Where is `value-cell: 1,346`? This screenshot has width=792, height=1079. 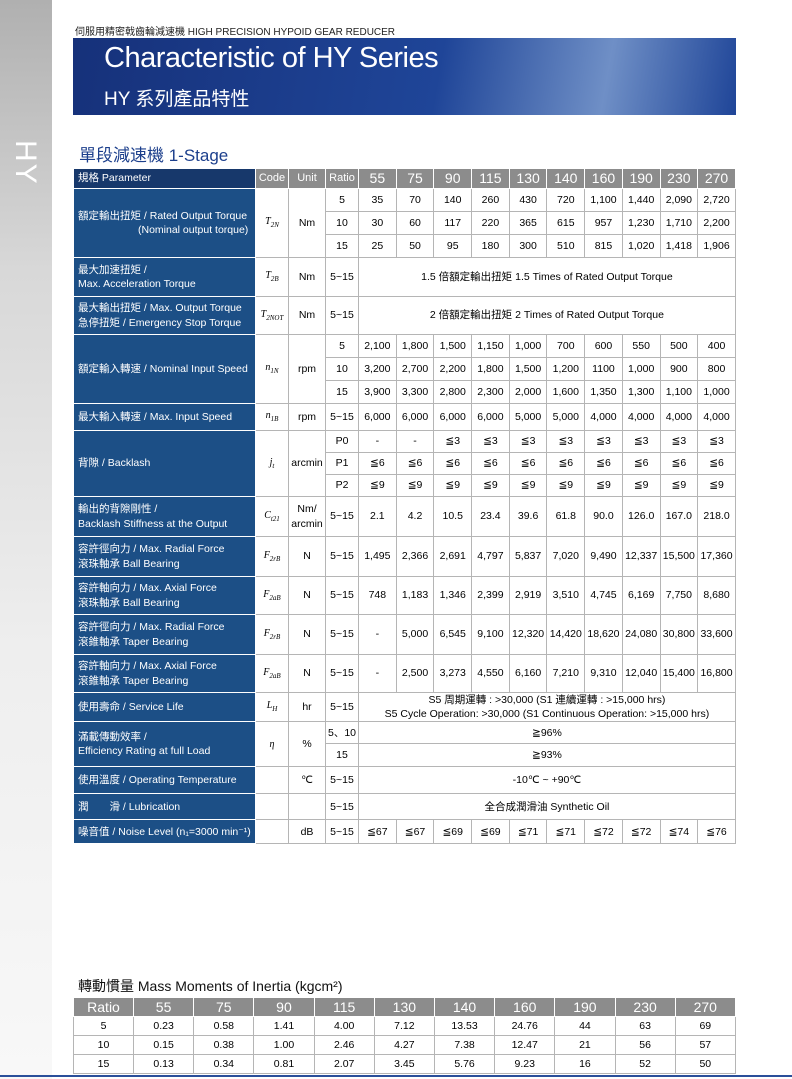 value-cell: 1,346 is located at coordinates (453, 595).